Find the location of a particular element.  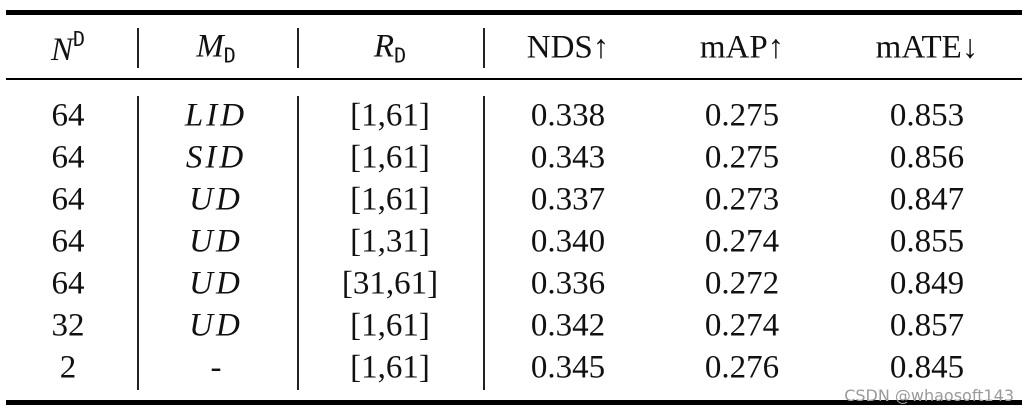

table-cell: 0.276 is located at coordinates (742, 367).